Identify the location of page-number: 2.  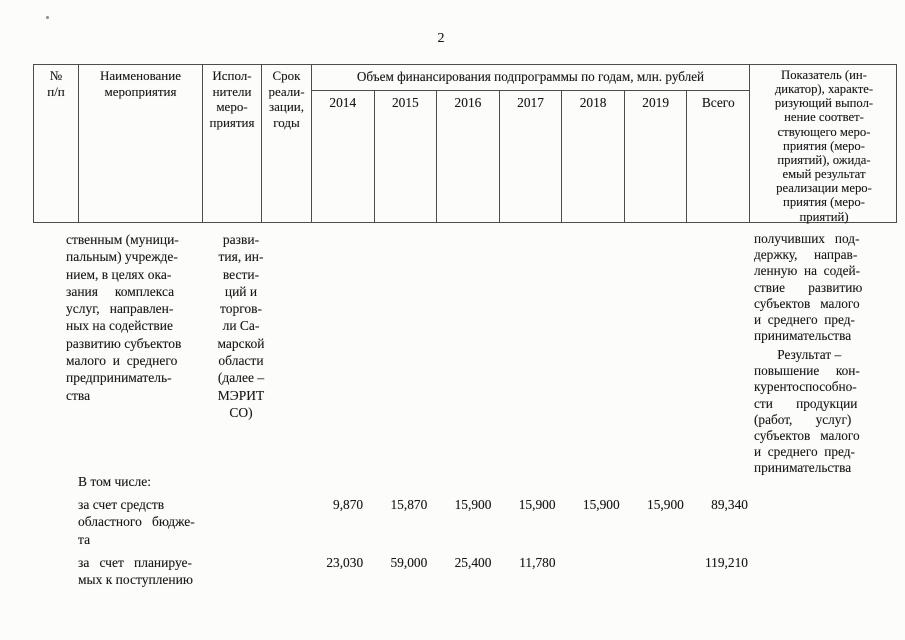
(441, 38).